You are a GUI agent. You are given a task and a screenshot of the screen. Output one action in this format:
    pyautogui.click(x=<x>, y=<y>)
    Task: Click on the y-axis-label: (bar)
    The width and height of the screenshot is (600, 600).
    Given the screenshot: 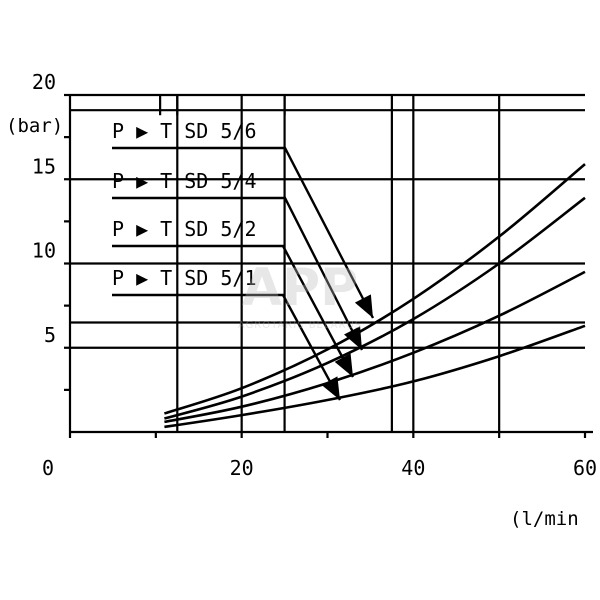 What is the action you would take?
    pyautogui.click(x=34, y=126)
    